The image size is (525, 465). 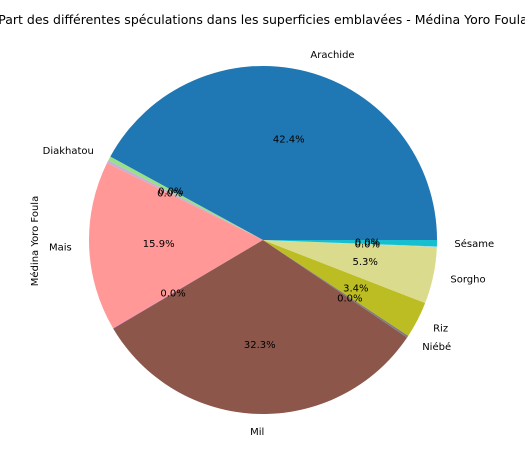 What do you see at coordinates (349, 299) in the screenshot?
I see `pct-label-6: 0.0%` at bounding box center [349, 299].